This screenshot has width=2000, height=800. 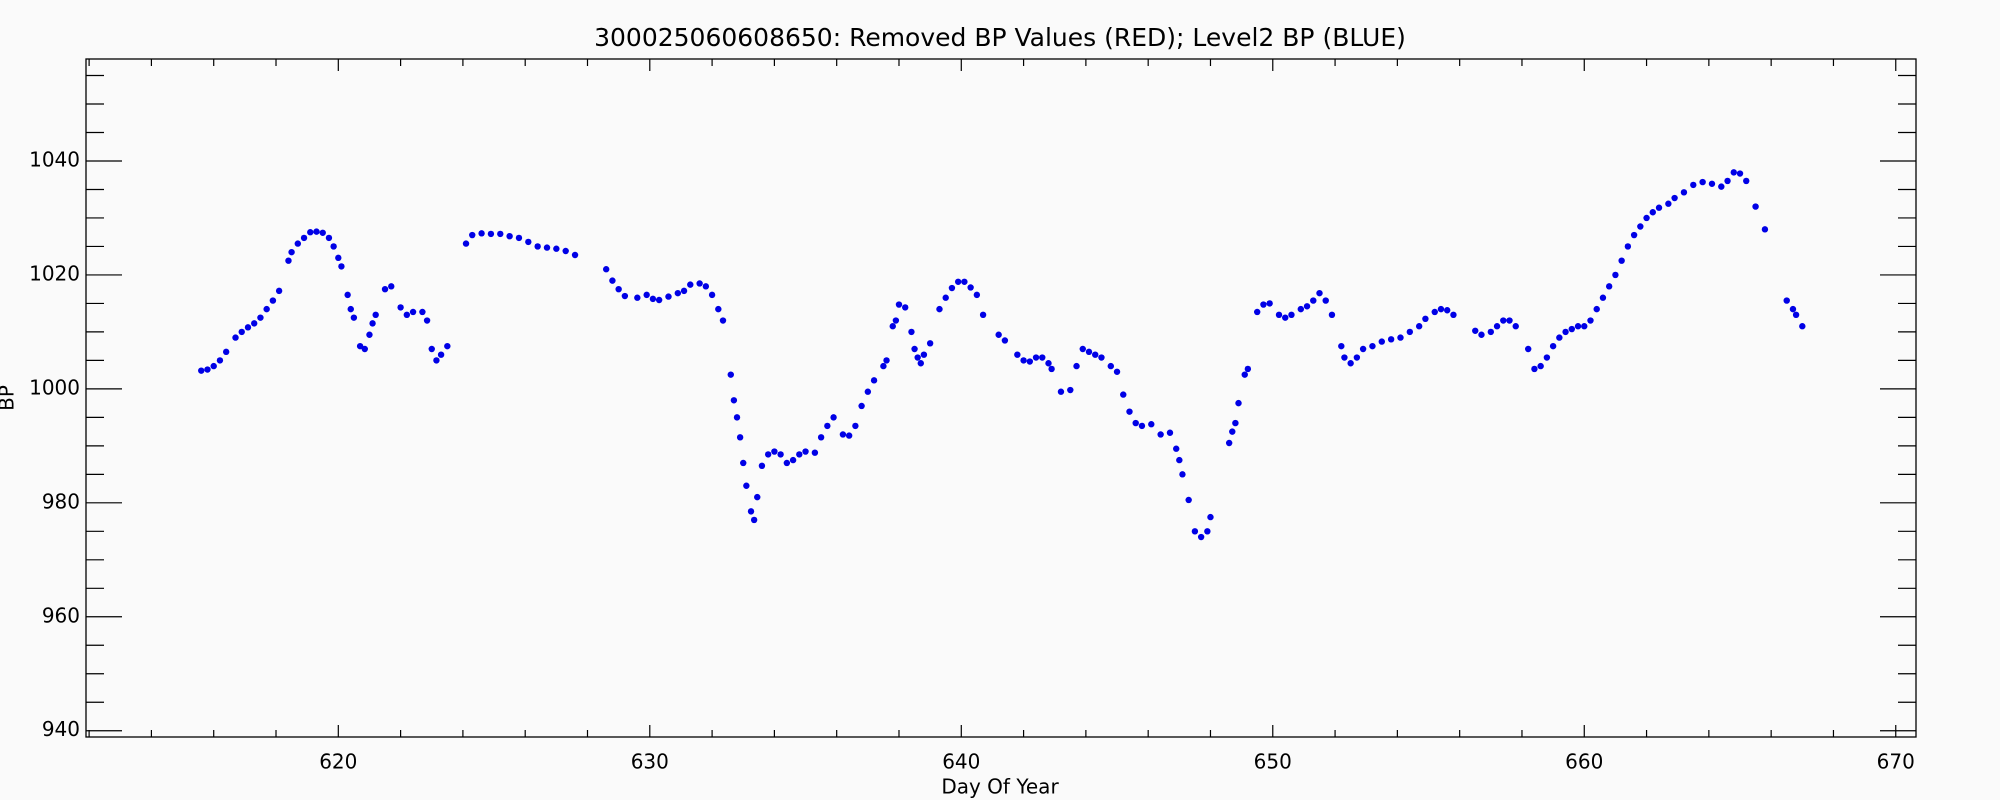 I want to click on x-tick-label: 620, so click(x=338, y=762).